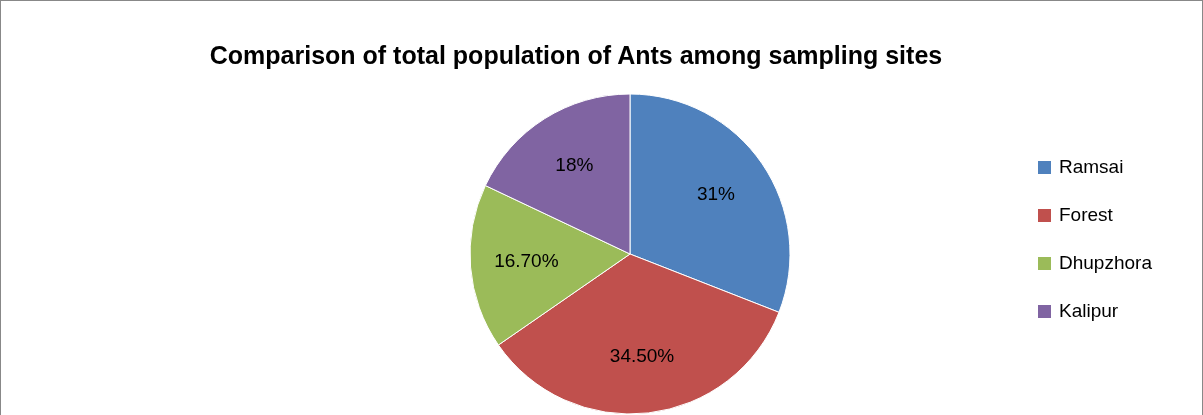  I want to click on data-label: 18%, so click(574, 165).